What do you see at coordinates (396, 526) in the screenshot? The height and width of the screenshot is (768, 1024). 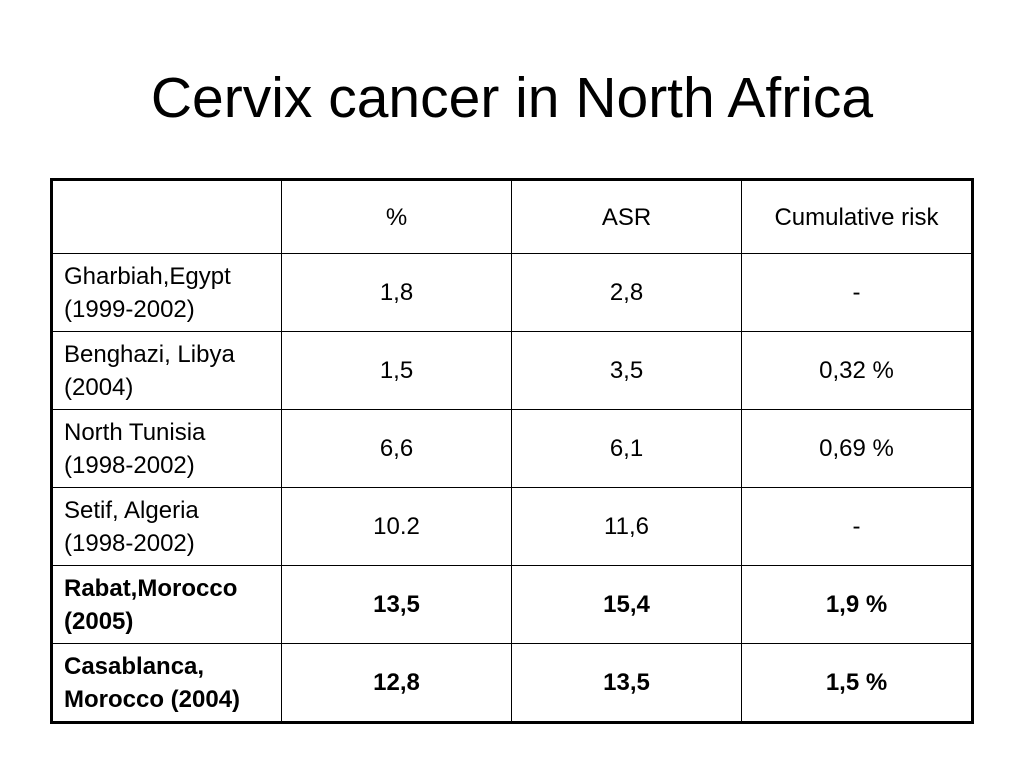 I see `percent-cell: 10.2` at bounding box center [396, 526].